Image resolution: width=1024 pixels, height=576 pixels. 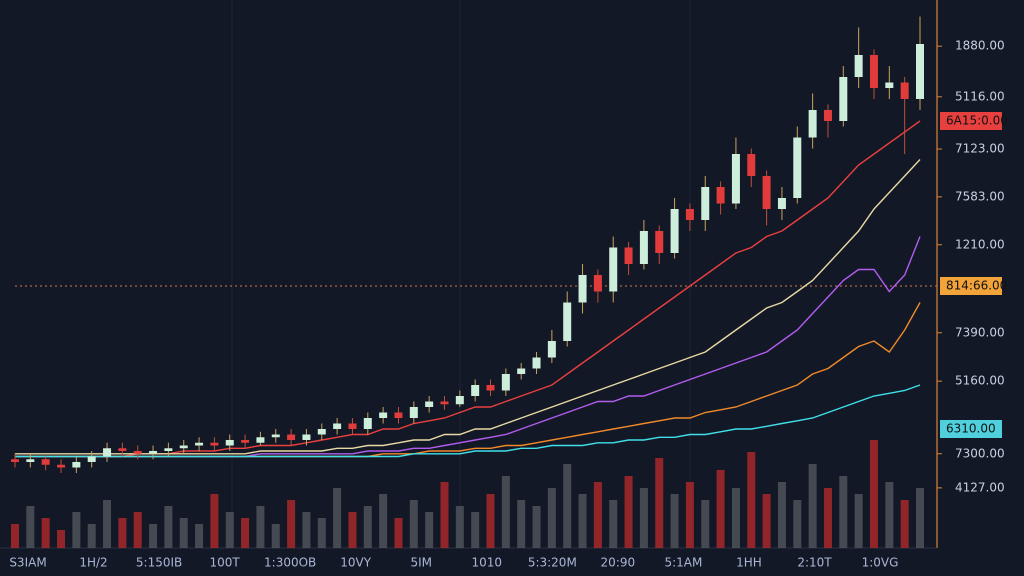 What do you see at coordinates (683, 563) in the screenshot?
I see `x-tick-label: 5:1AM` at bounding box center [683, 563].